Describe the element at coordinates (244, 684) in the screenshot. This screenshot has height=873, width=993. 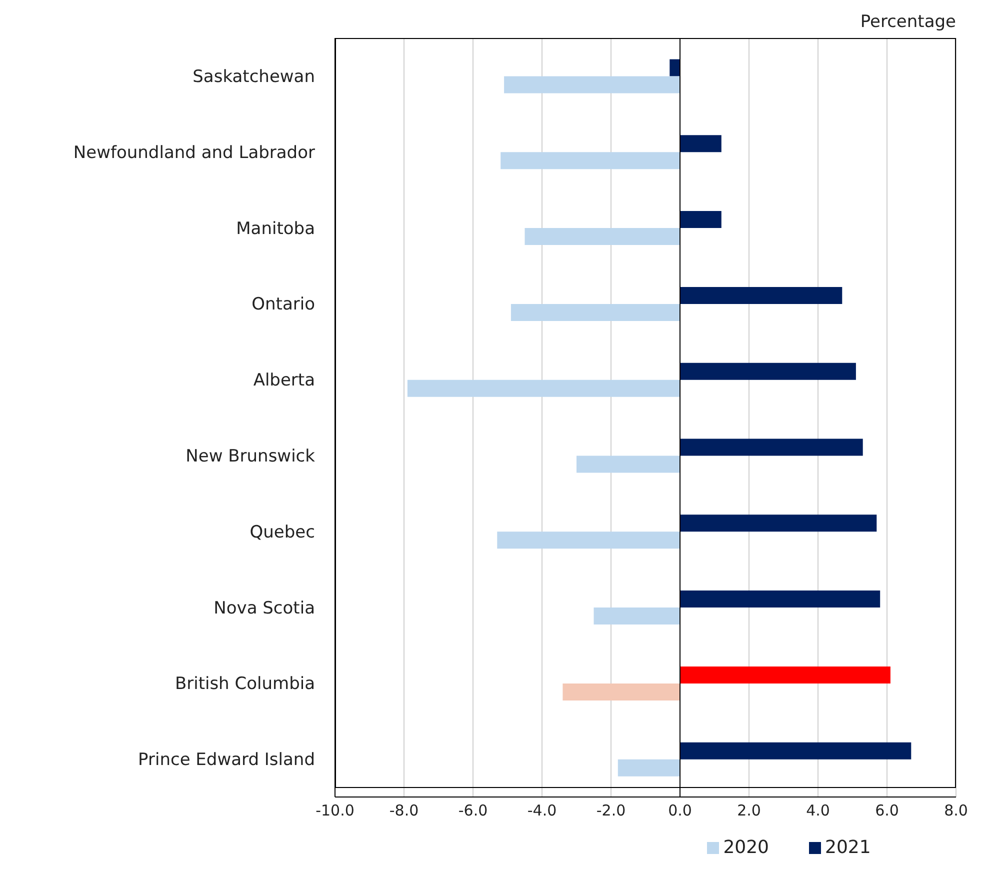
I see `y-tick-label: British Columbia` at that location.